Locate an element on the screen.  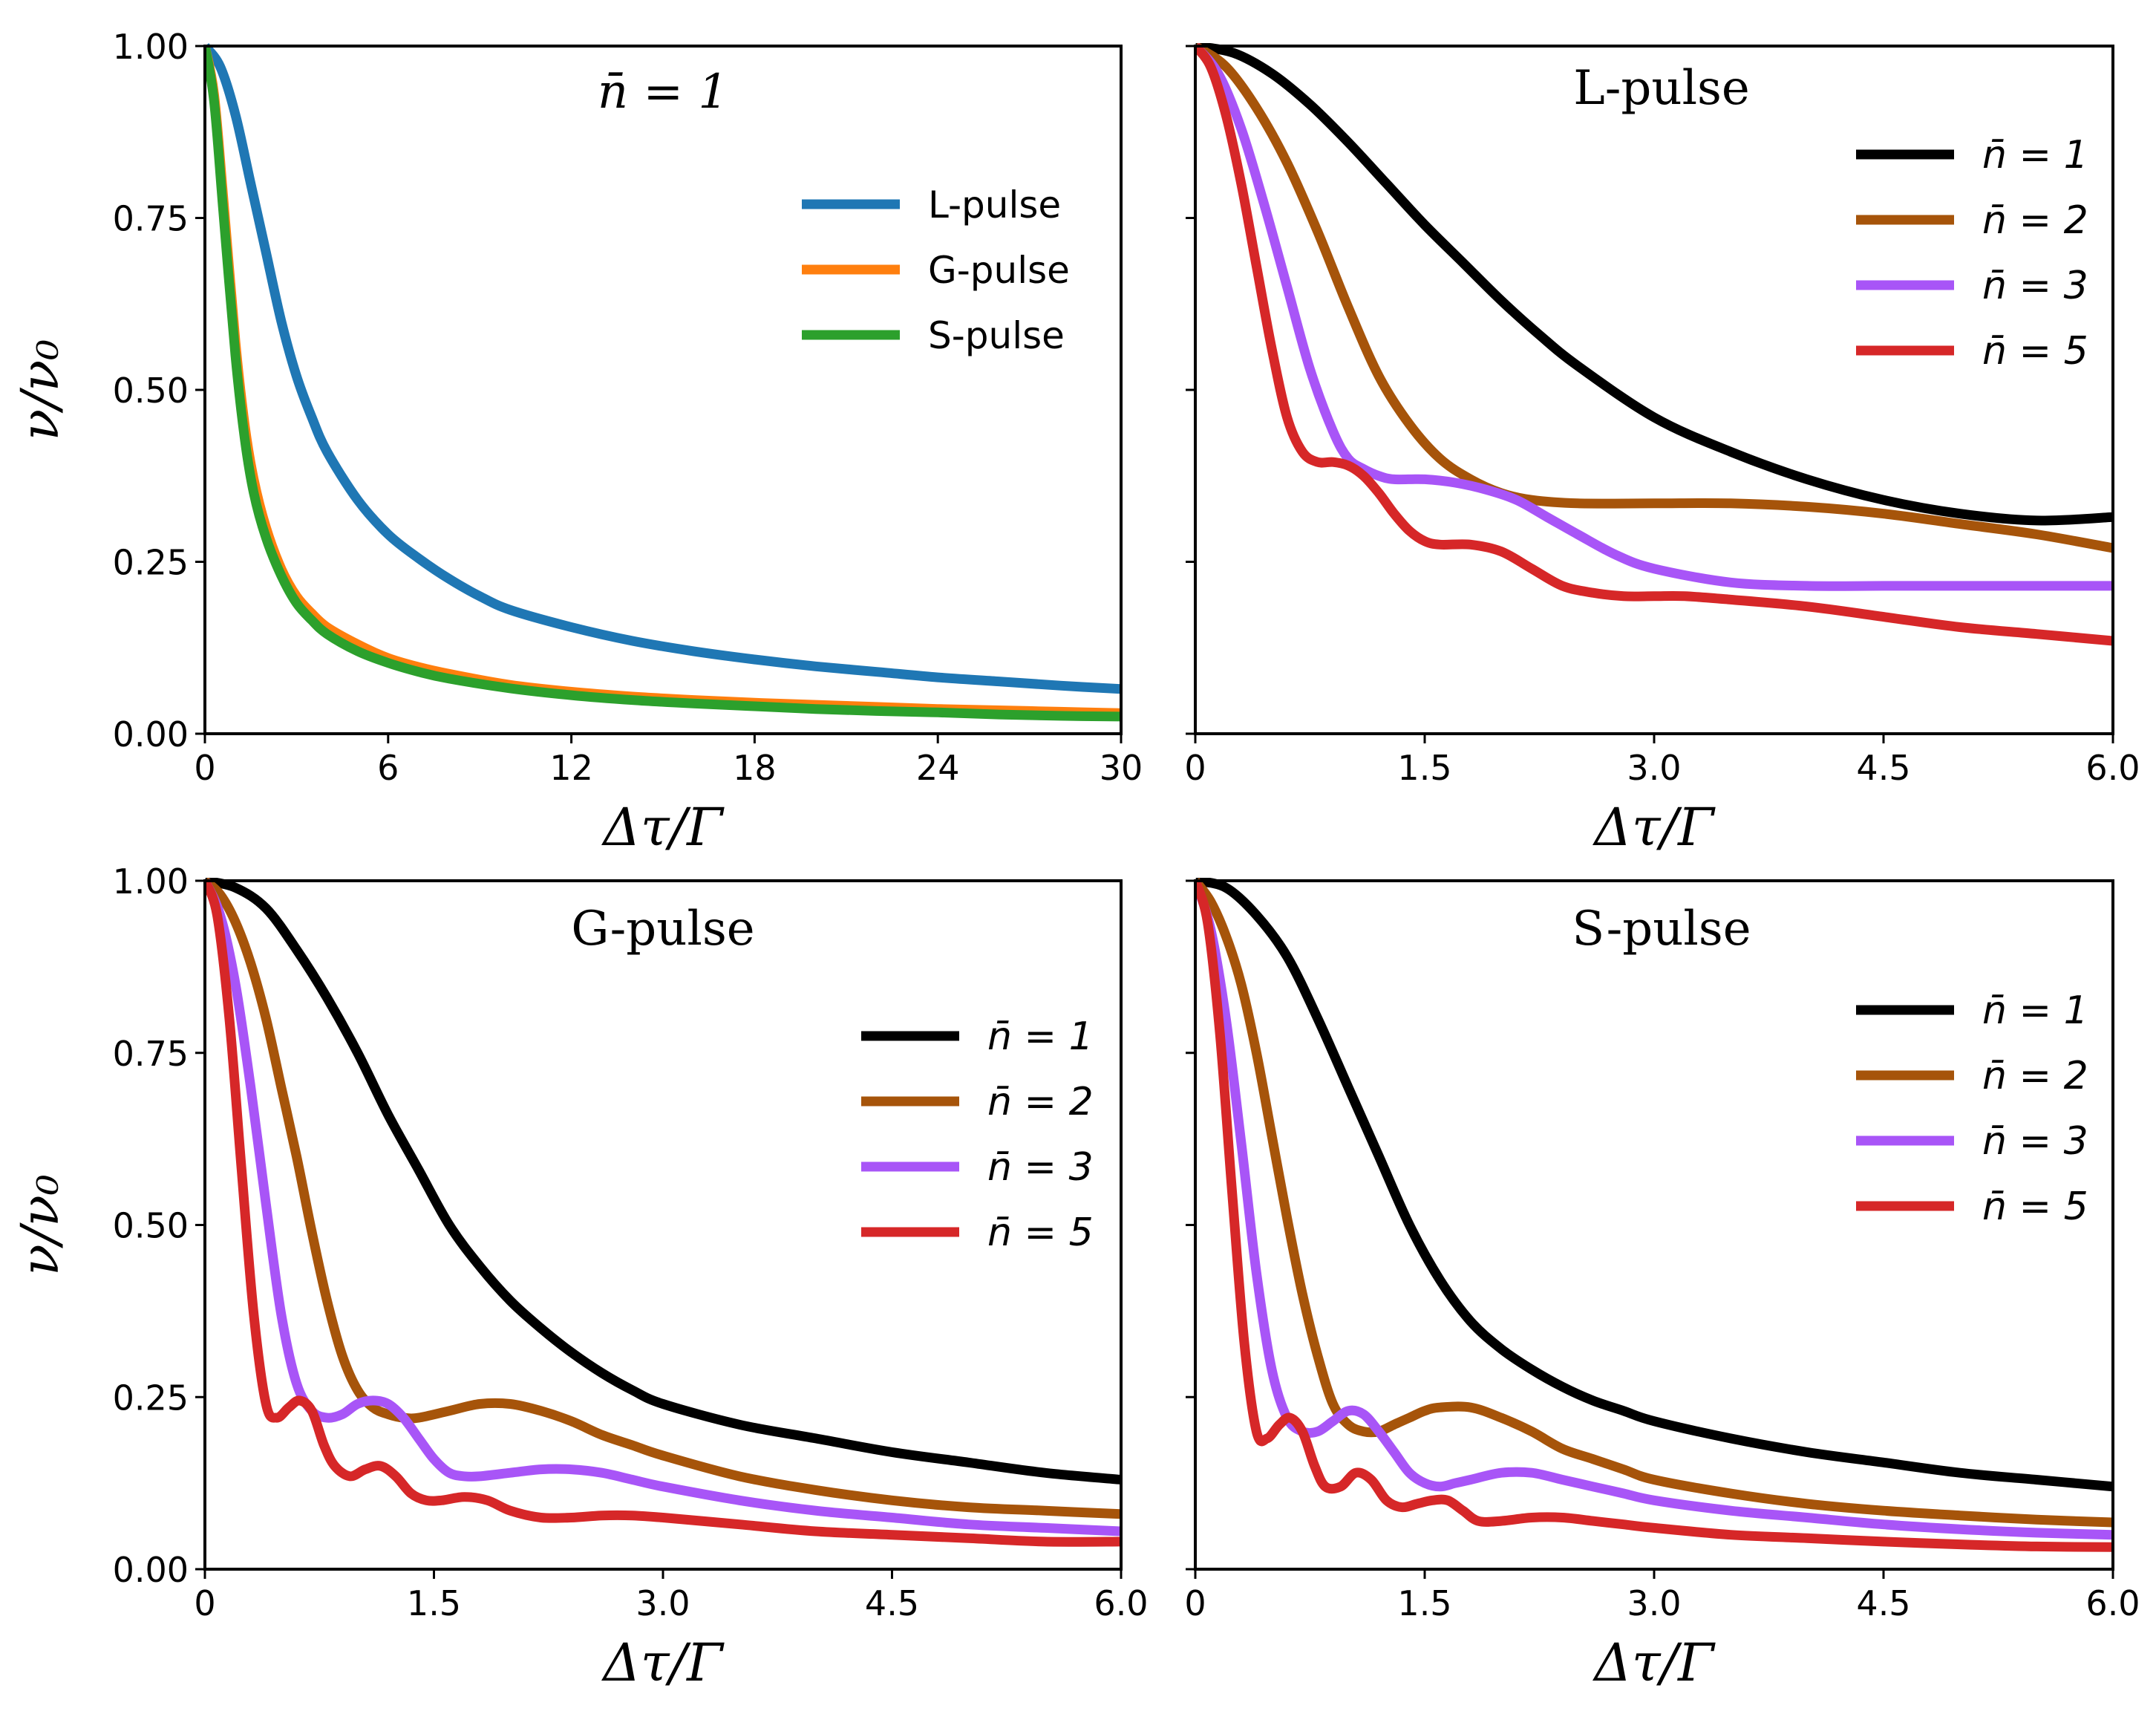
panel-title: S-pulse is located at coordinates (1661, 929).